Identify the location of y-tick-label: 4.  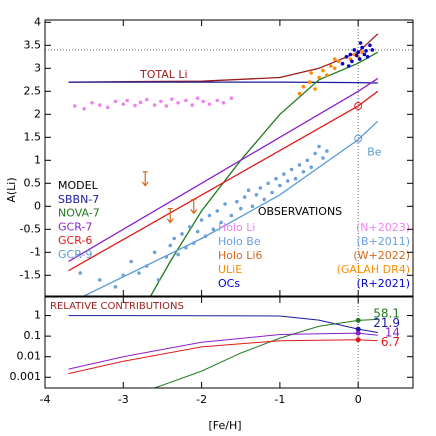
(37, 21).